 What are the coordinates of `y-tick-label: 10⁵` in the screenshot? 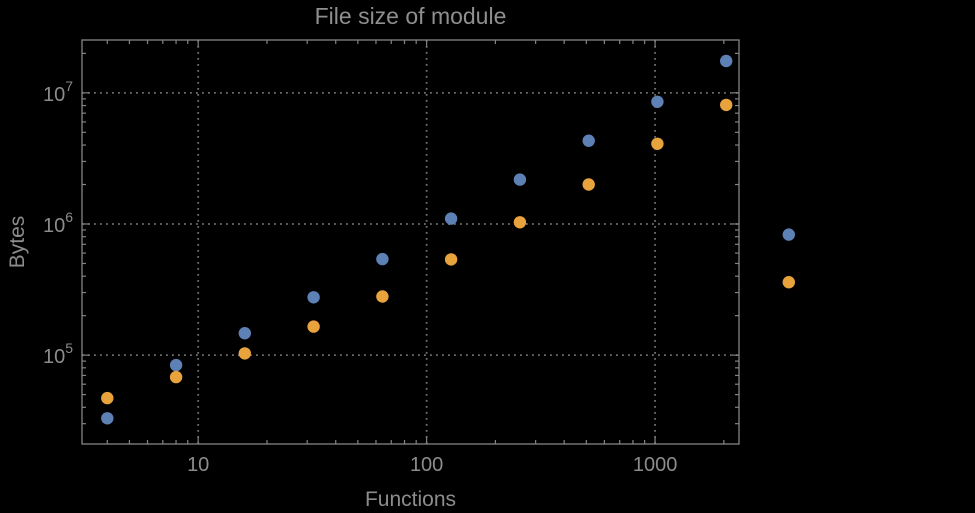 It's located at (58, 354).